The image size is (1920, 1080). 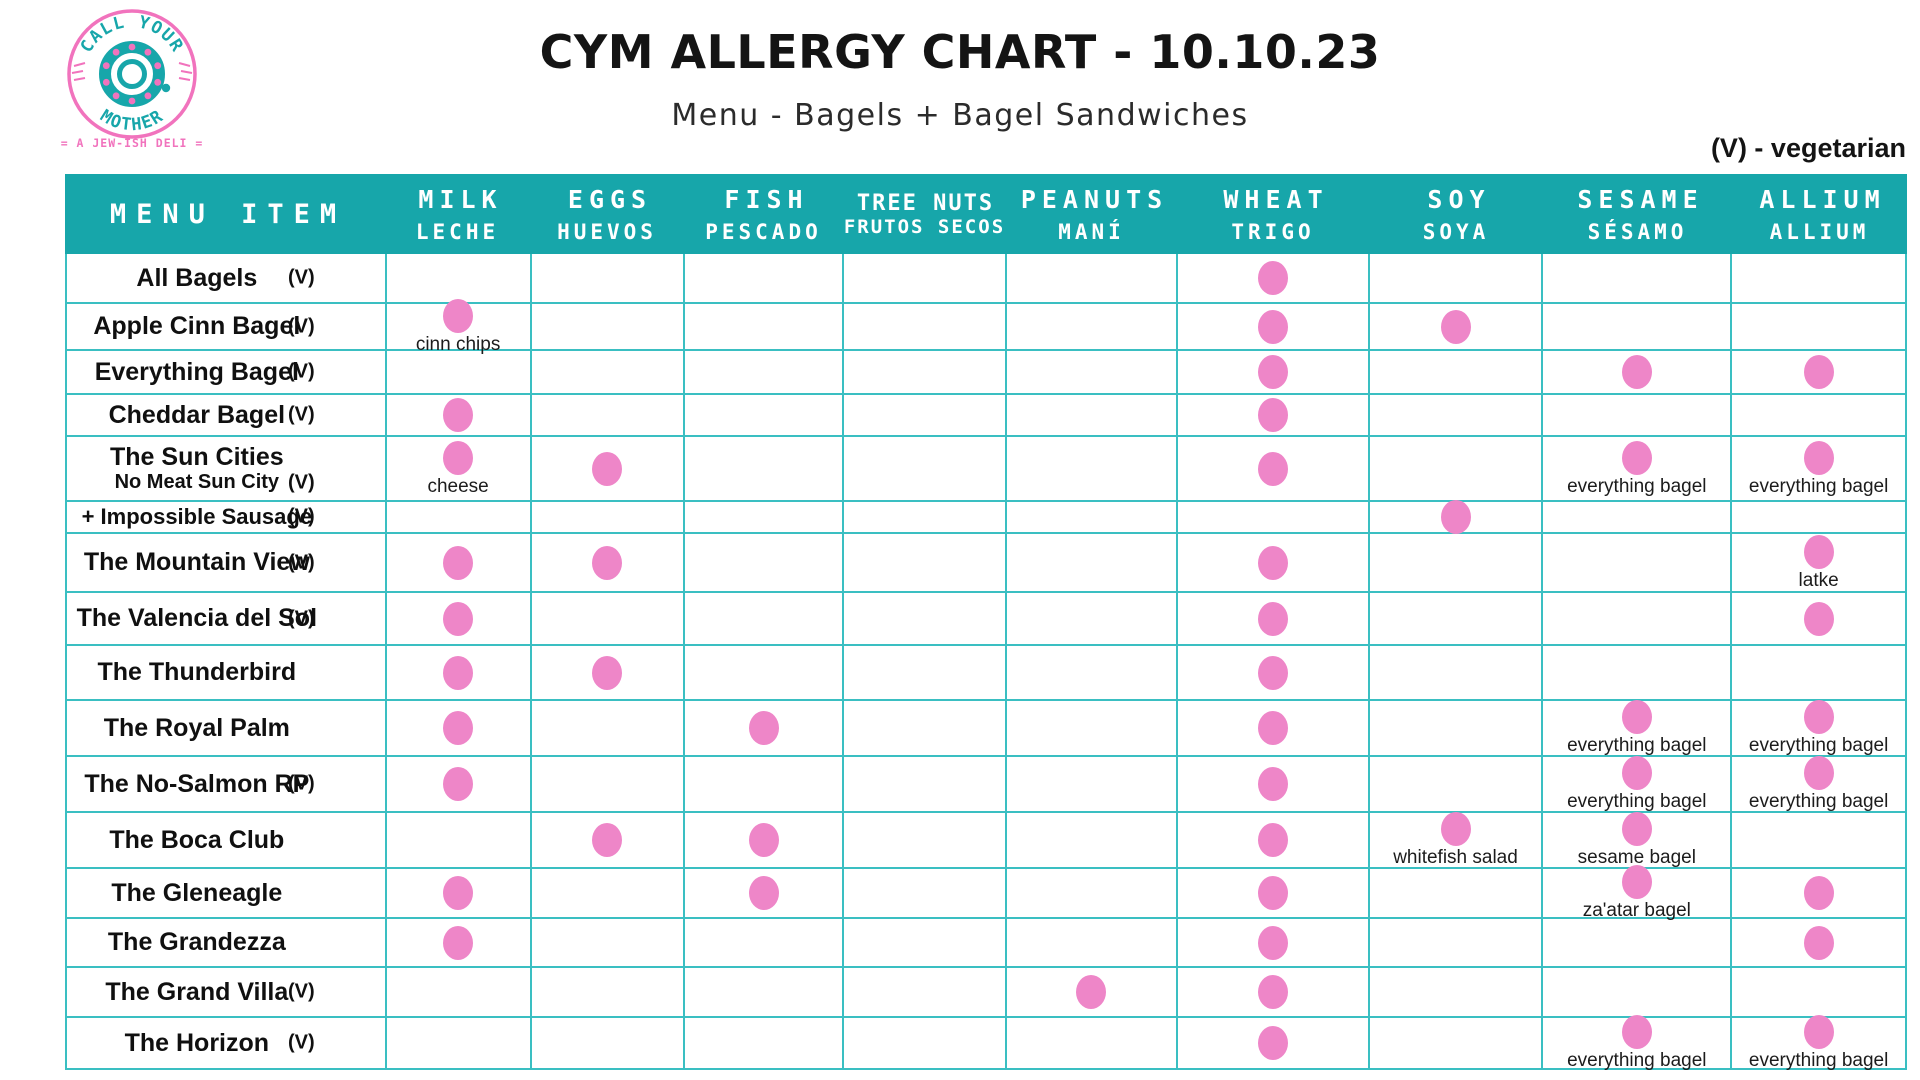 I want to click on allergen-dot-allium, so click(x=1818, y=618).